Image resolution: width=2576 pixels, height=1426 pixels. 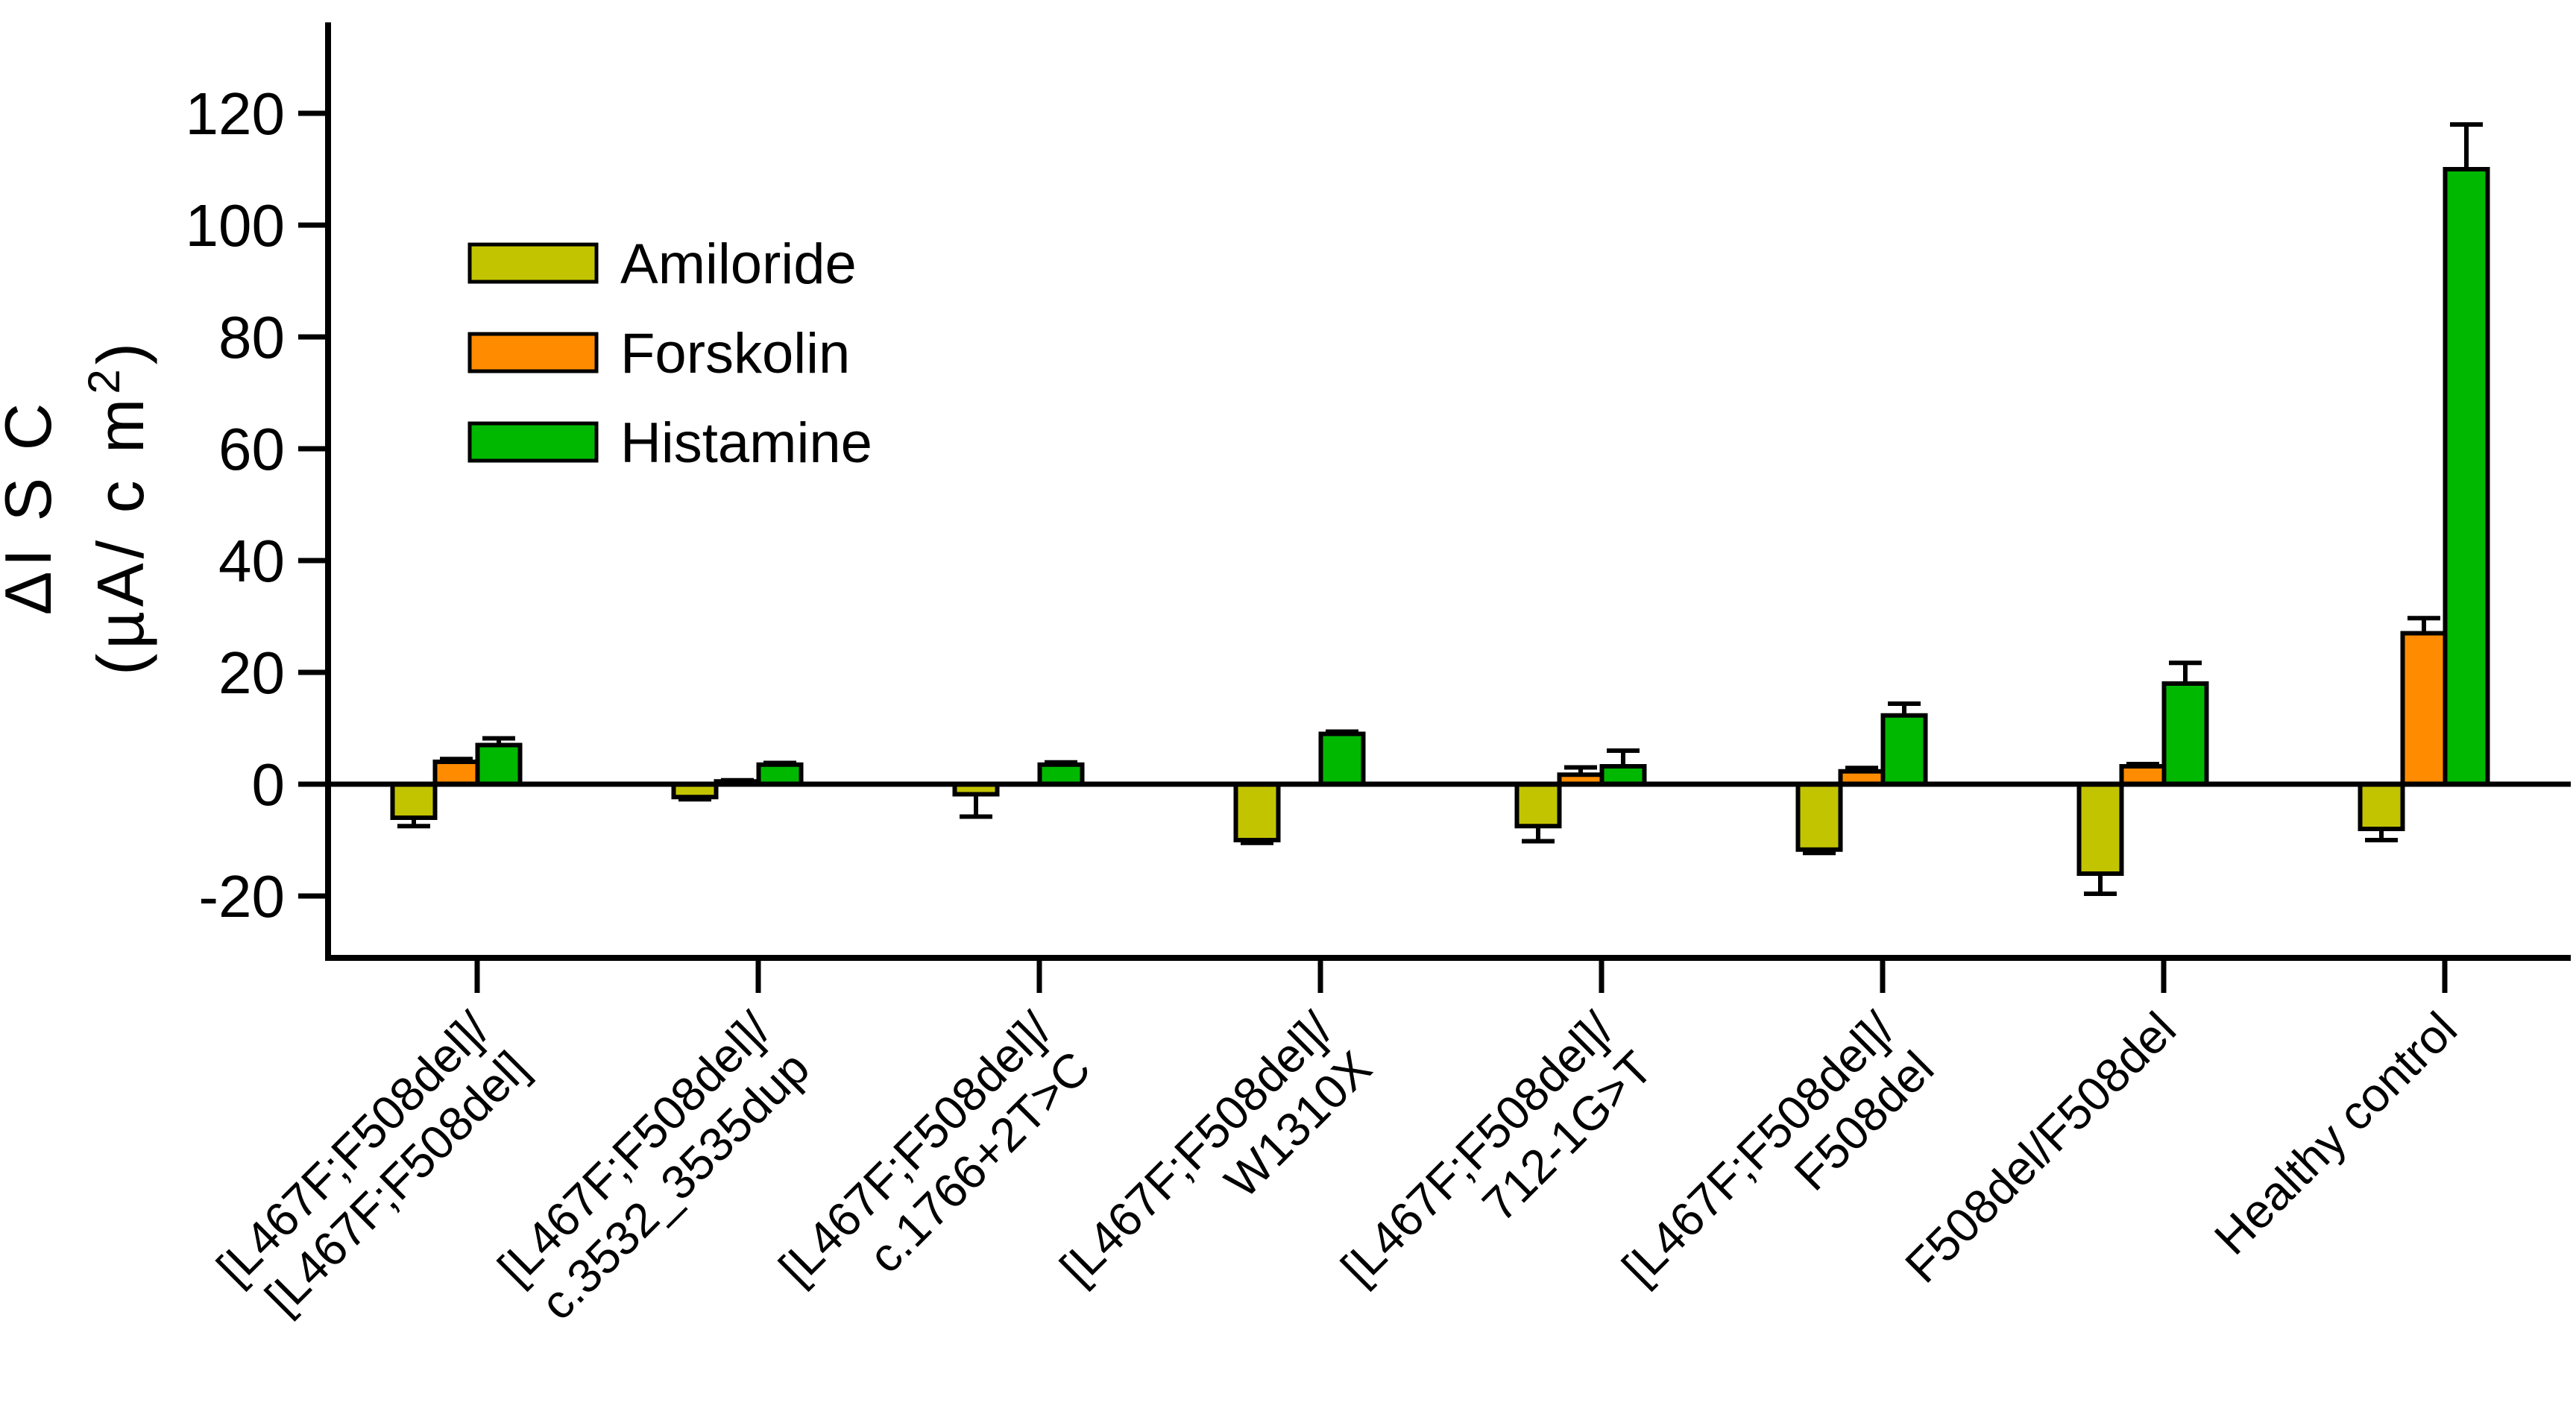 I want to click on y-axis-title-line1: ΔI S C, so click(x=32, y=507).